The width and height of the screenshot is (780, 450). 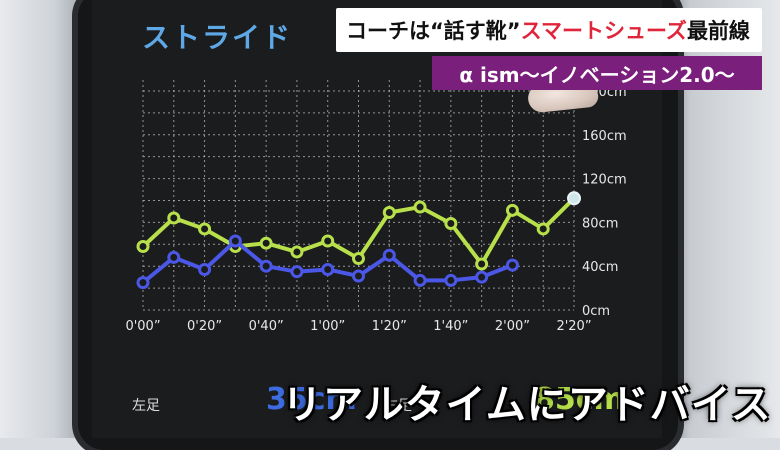 What do you see at coordinates (146, 406) in the screenshot?
I see `left-foot-label: 左足` at bounding box center [146, 406].